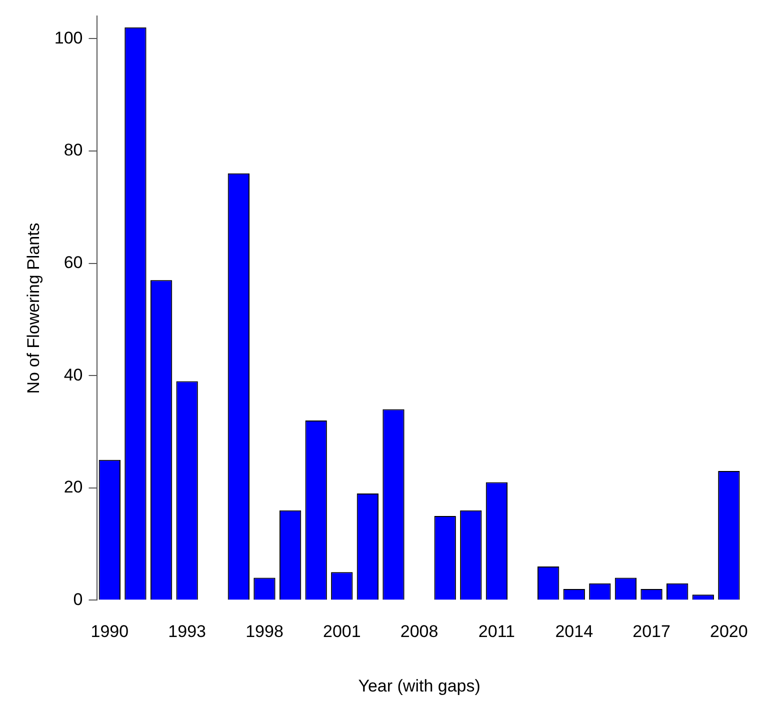 The width and height of the screenshot is (770, 711). Describe the element at coordinates (651, 632) in the screenshot. I see `x-tick-label: 2017` at that location.